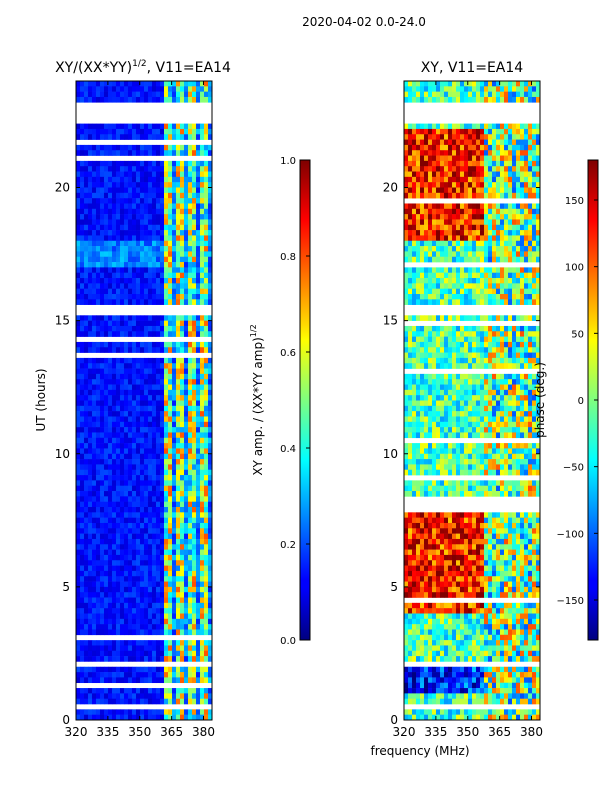 The image size is (600, 800). Describe the element at coordinates (305, 400) in the screenshot. I see `amp-colorbar-gradient` at that location.